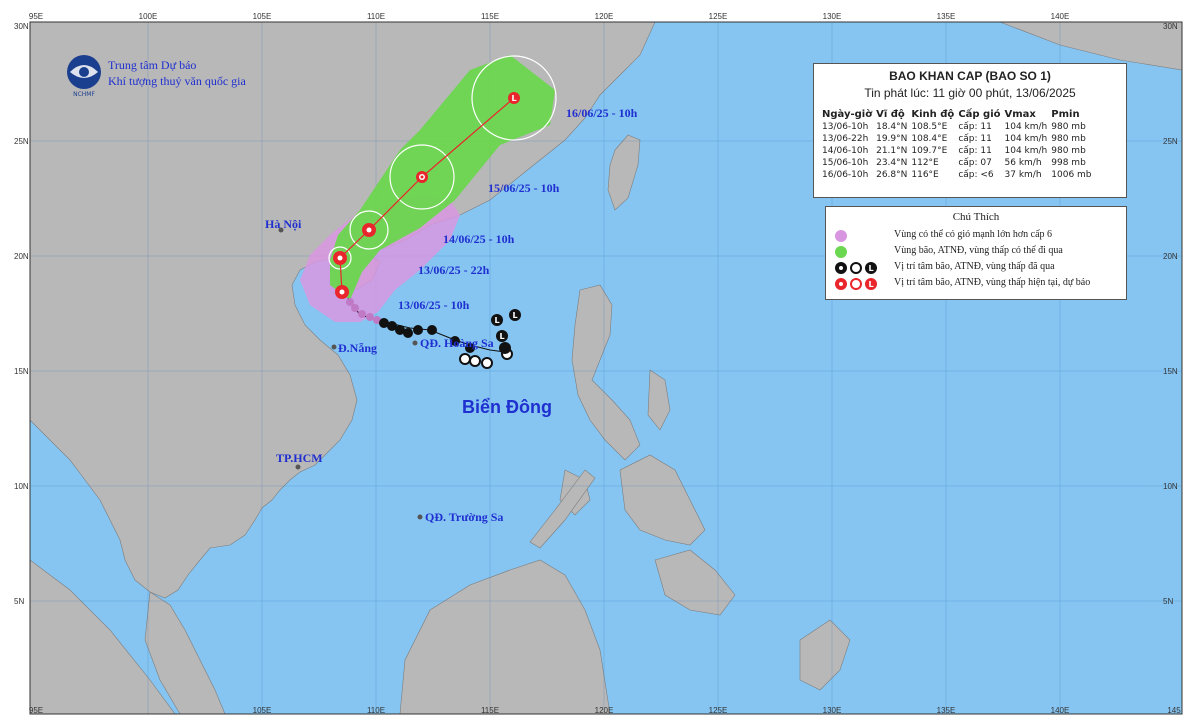 Image resolution: width=1197 pixels, height=720 pixels. I want to click on purple-circle-icon, so click(841, 236).